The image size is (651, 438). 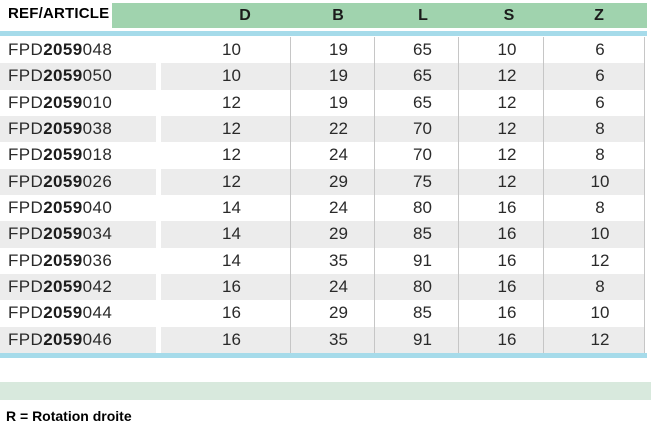 What do you see at coordinates (323, 234) in the screenshot?
I see `table-row: FPD 2059 034 14 29 85 16 10` at bounding box center [323, 234].